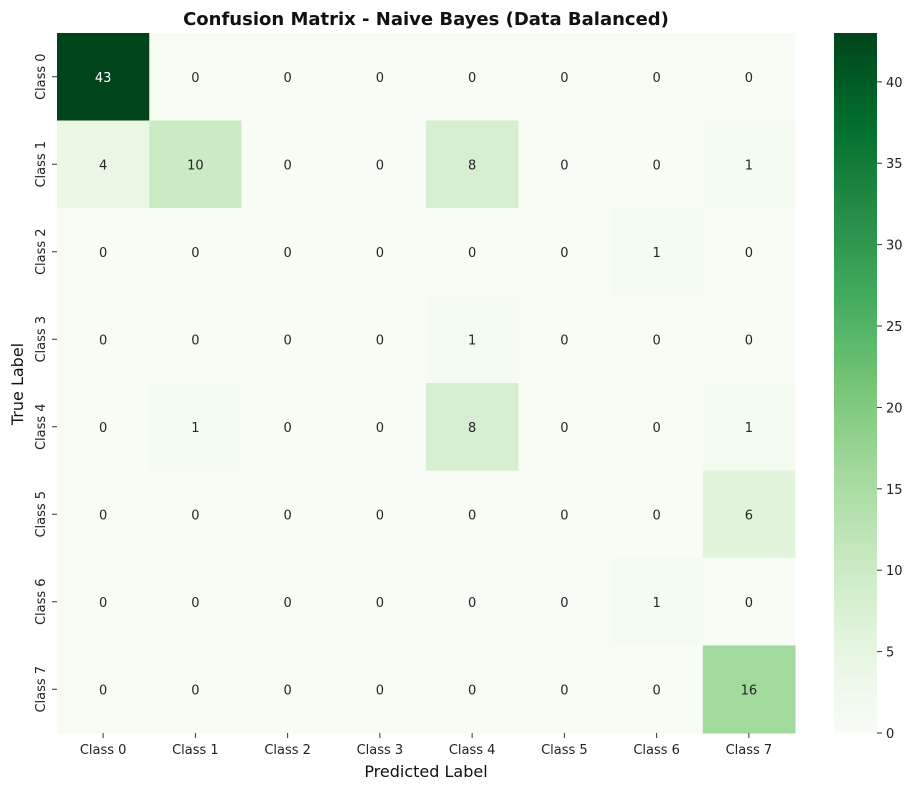 The height and width of the screenshot is (790, 913). What do you see at coordinates (41, 251) in the screenshot?
I see `y-tick-label: Class 2` at bounding box center [41, 251].